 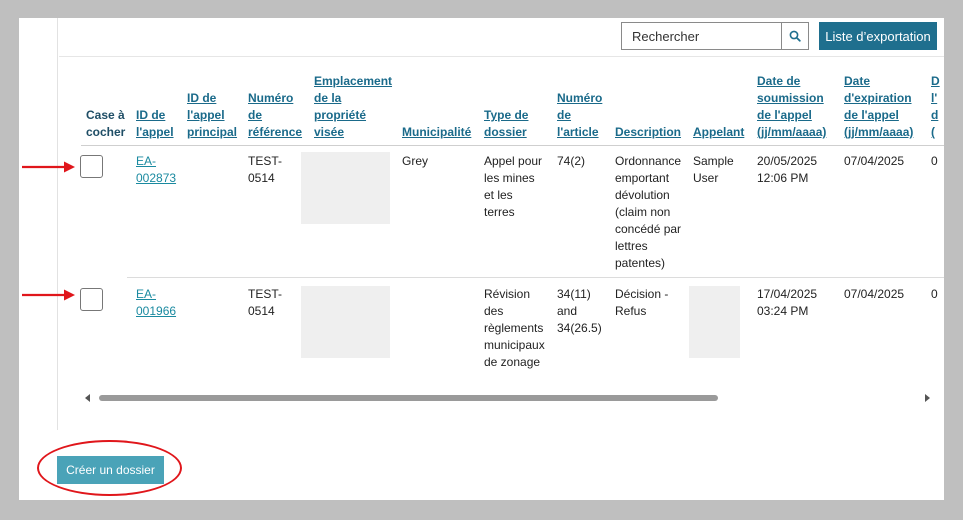 I want to click on submission-date: 20/05/2025 12:06 PM, so click(x=787, y=169).